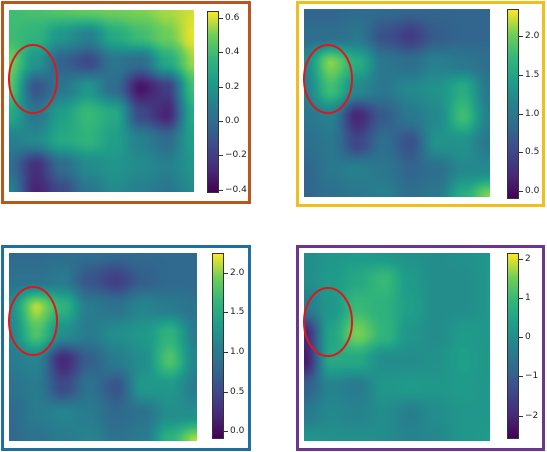 The image size is (547, 452). I want to click on colorbar-tick-label: 1, so click(528, 298).